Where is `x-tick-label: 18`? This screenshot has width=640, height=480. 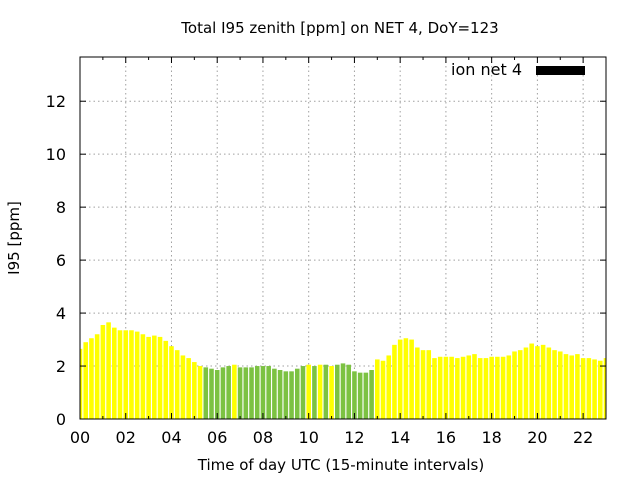 x-tick-label: 18 is located at coordinates (491, 437).